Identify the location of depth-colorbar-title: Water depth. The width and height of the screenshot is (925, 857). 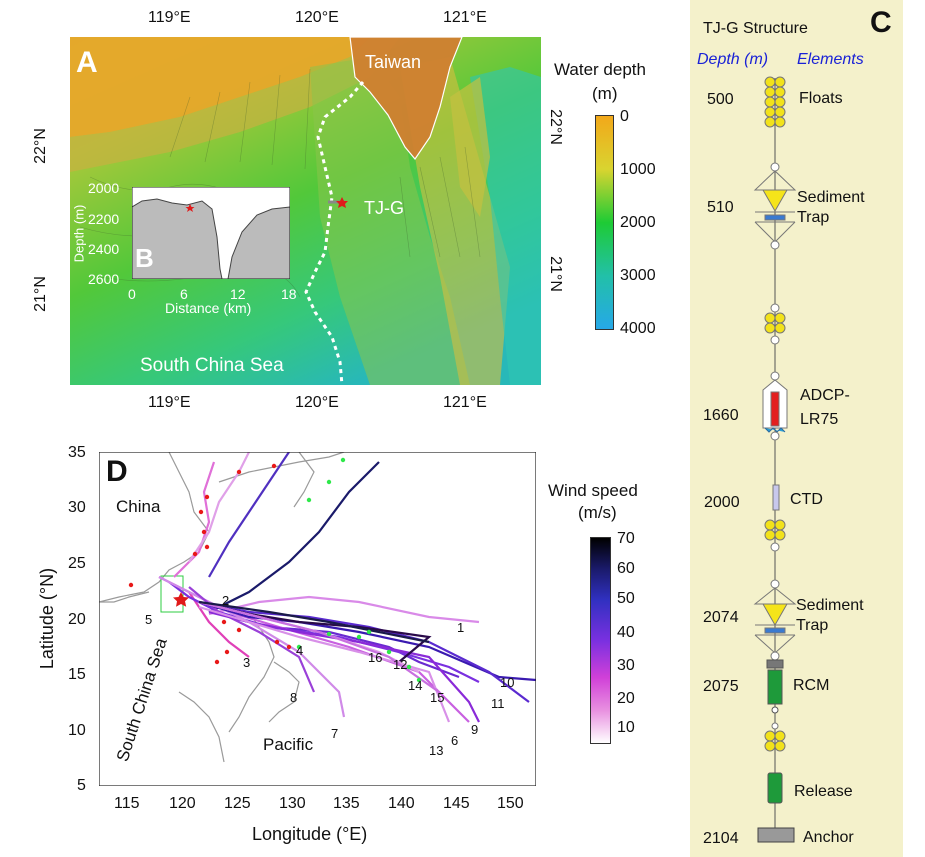
(600, 69).